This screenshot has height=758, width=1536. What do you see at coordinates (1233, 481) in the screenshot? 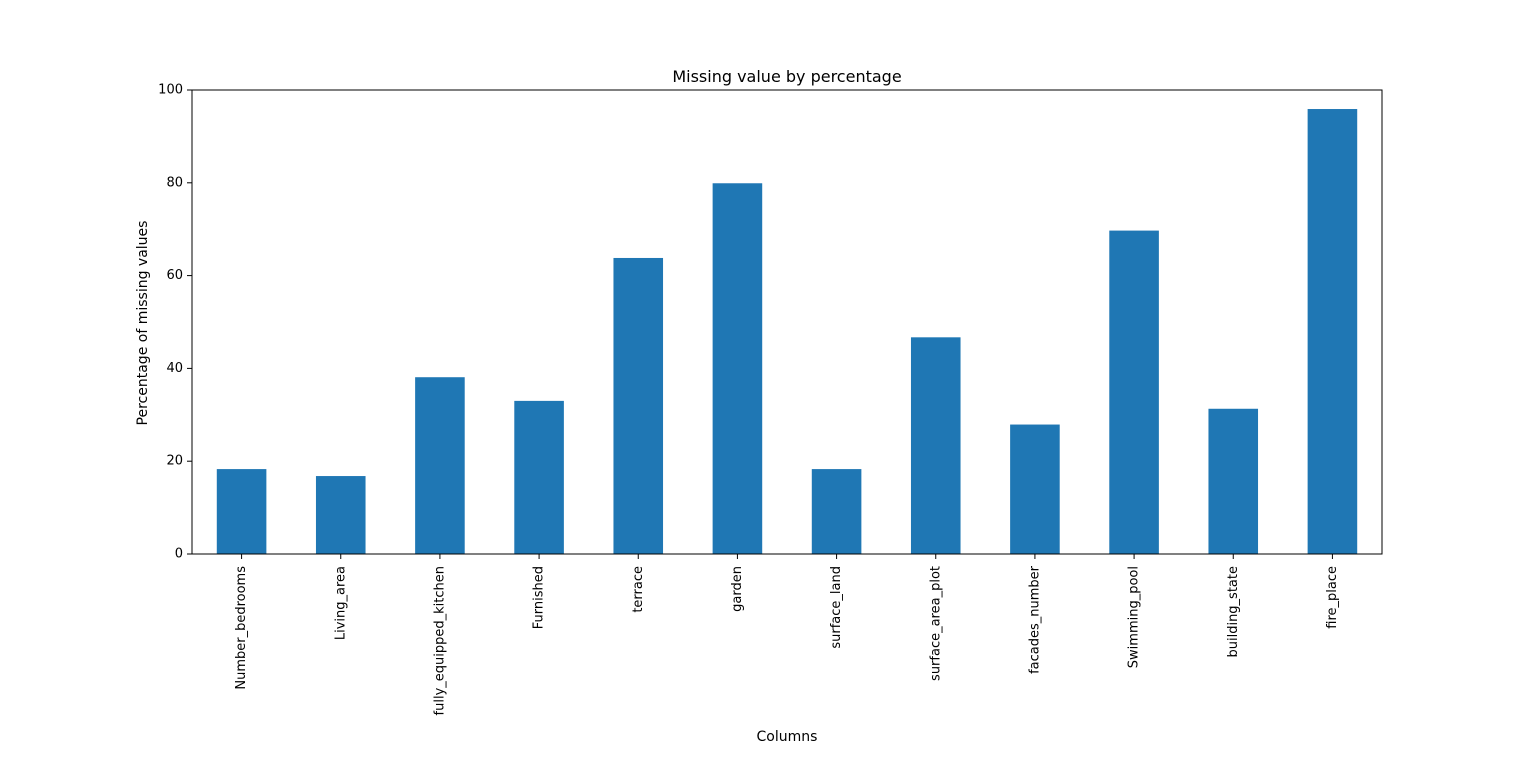
I see `bar-building_state` at bounding box center [1233, 481].